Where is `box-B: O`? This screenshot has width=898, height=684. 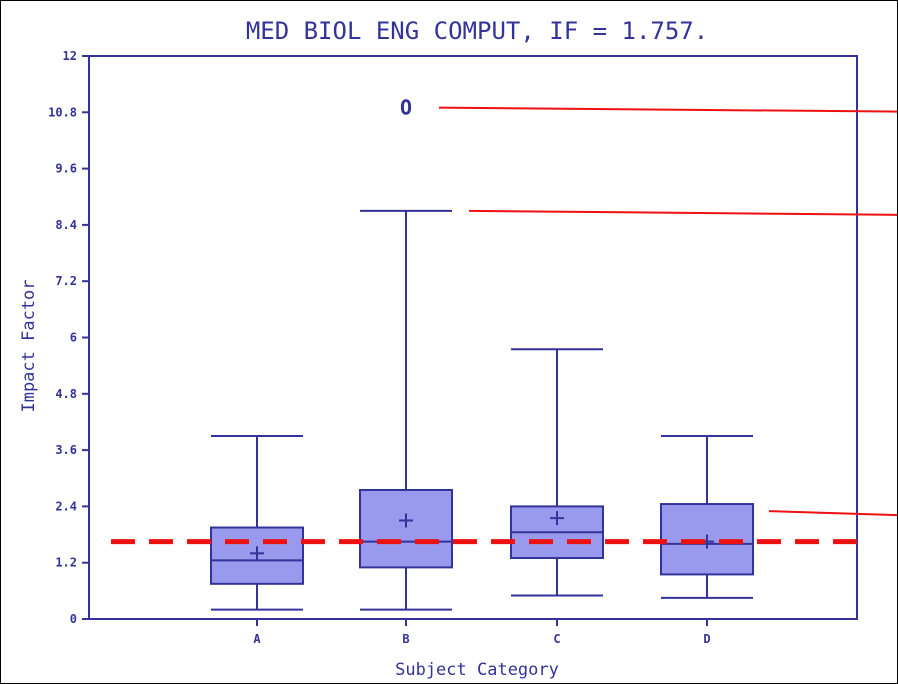 box-B: O is located at coordinates (406, 353).